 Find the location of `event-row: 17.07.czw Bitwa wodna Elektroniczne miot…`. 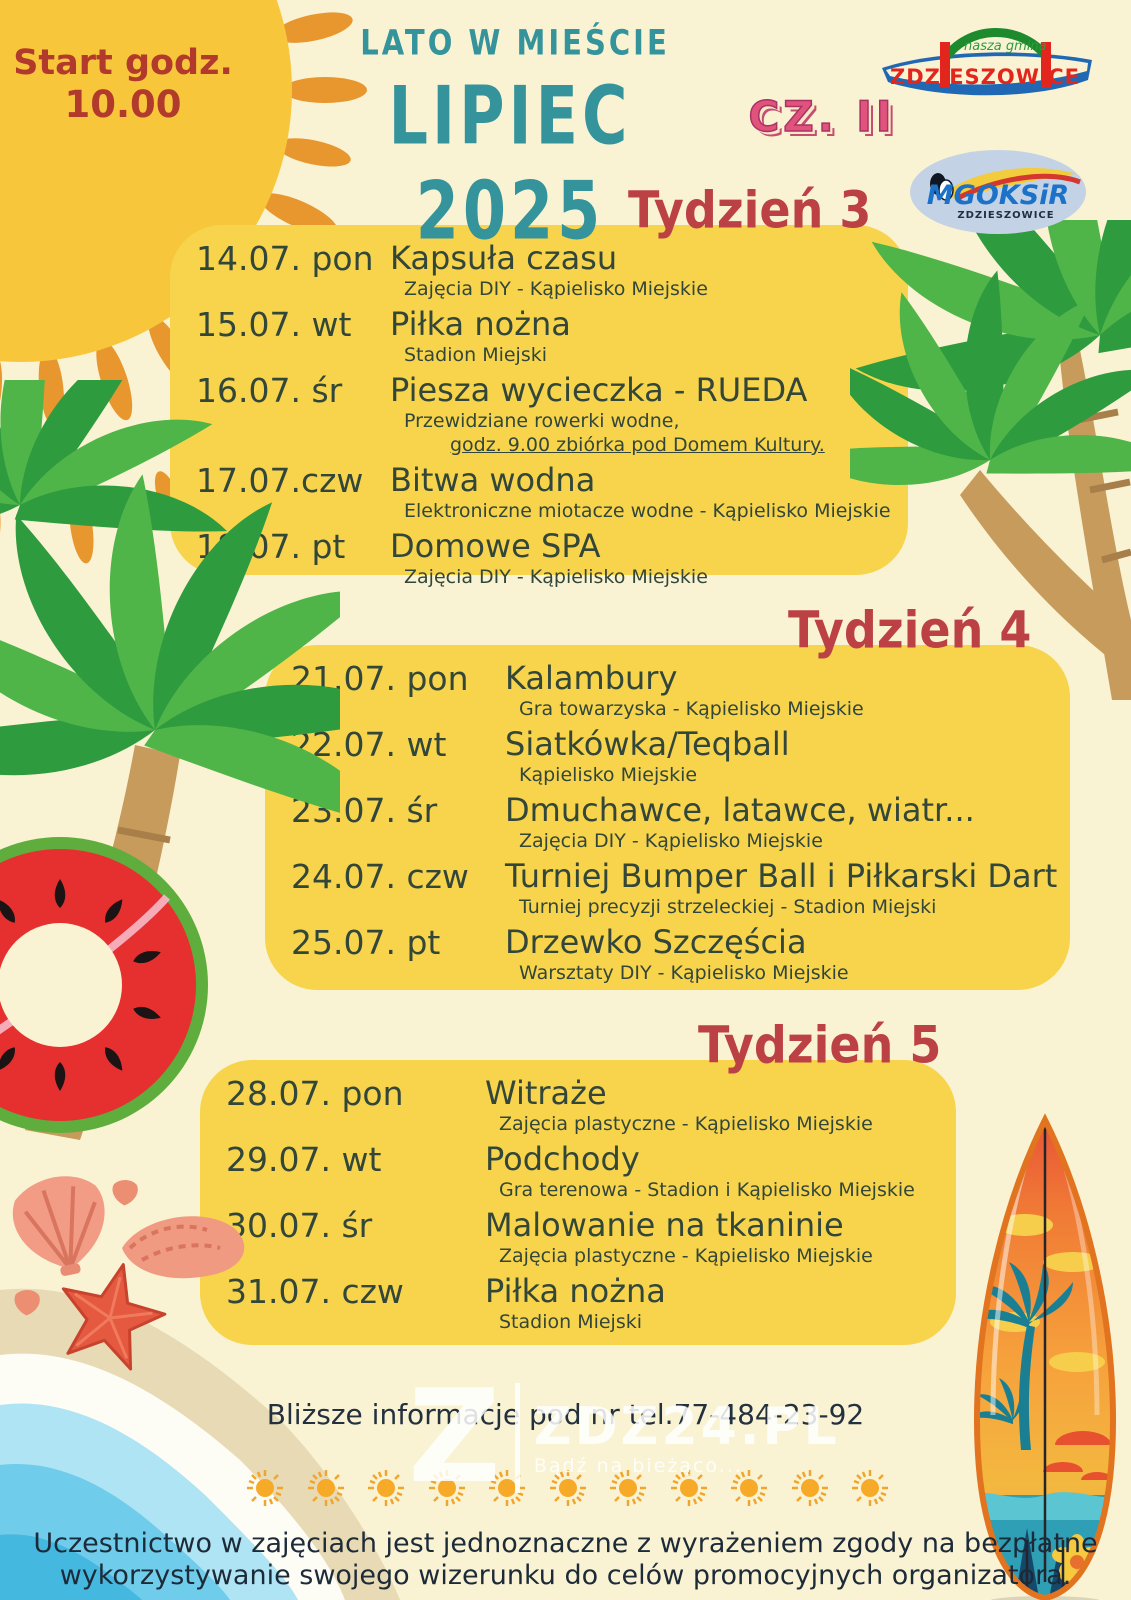

event-row: 17.07.czw Bitwa wodna Elektroniczne miot… is located at coordinates (539, 492).